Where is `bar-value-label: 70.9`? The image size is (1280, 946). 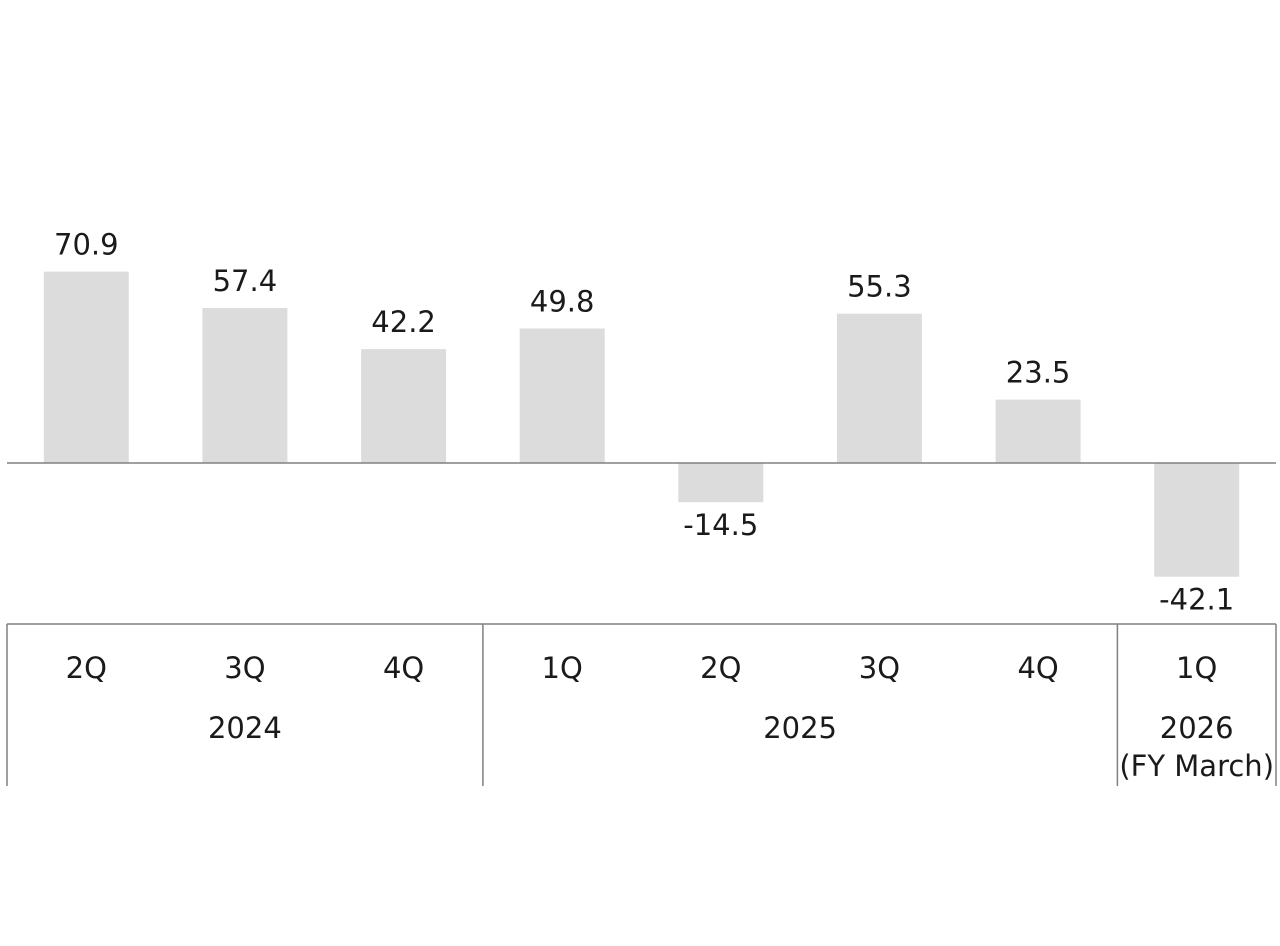 bar-value-label: 70.9 is located at coordinates (86, 245).